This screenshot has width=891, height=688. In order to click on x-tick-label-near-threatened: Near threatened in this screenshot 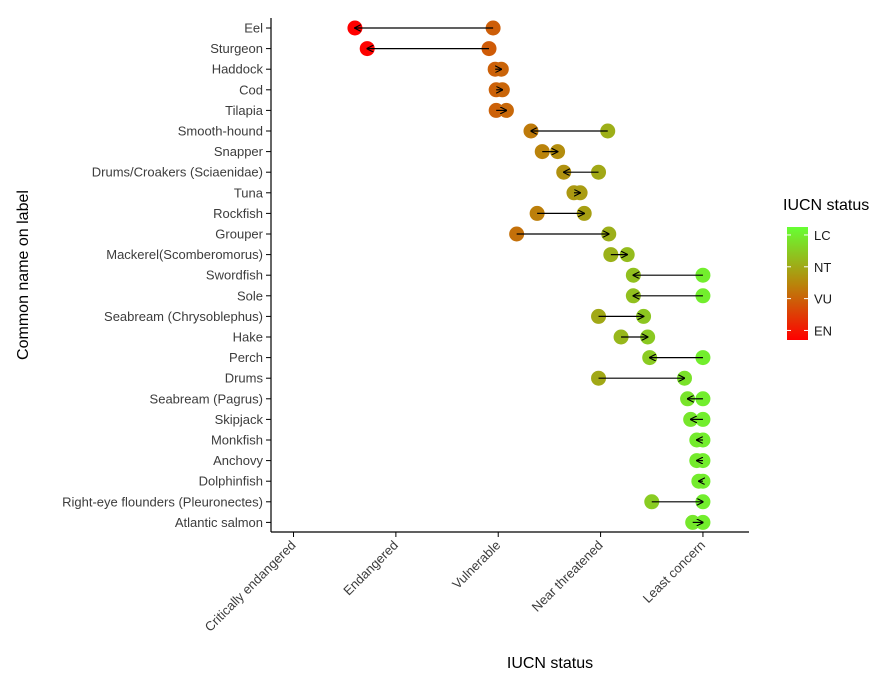, I will do `click(567, 576)`.